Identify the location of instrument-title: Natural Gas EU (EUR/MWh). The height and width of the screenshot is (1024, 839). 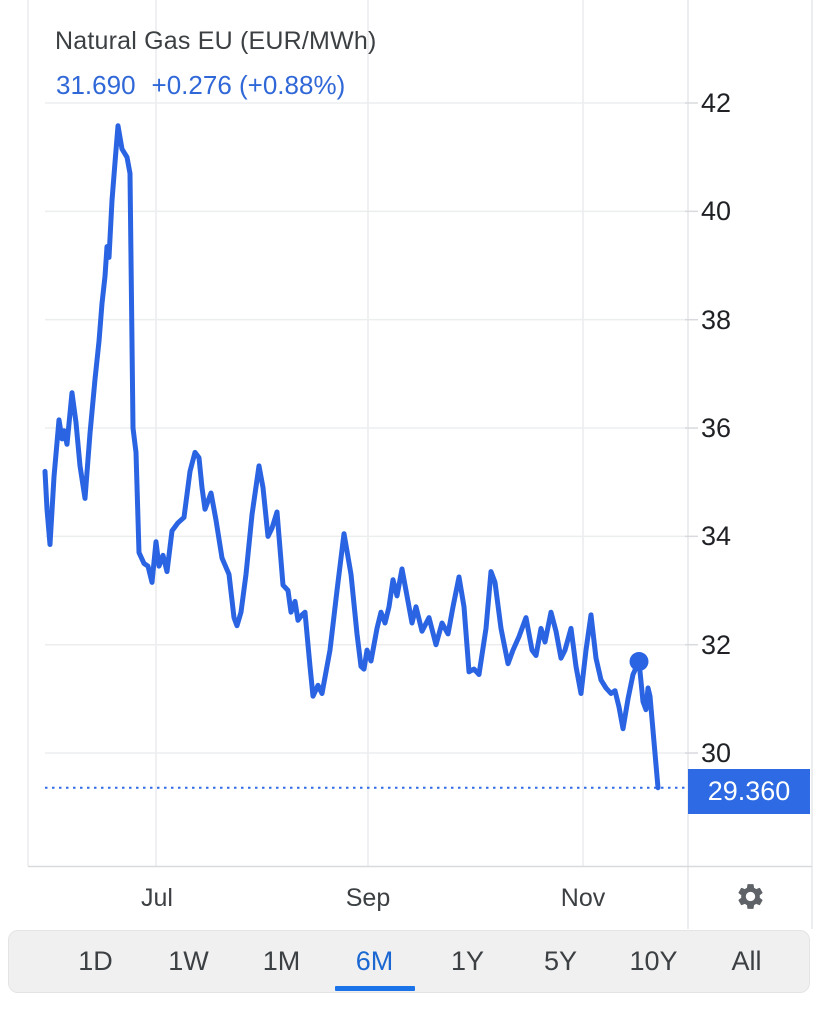
(216, 41).